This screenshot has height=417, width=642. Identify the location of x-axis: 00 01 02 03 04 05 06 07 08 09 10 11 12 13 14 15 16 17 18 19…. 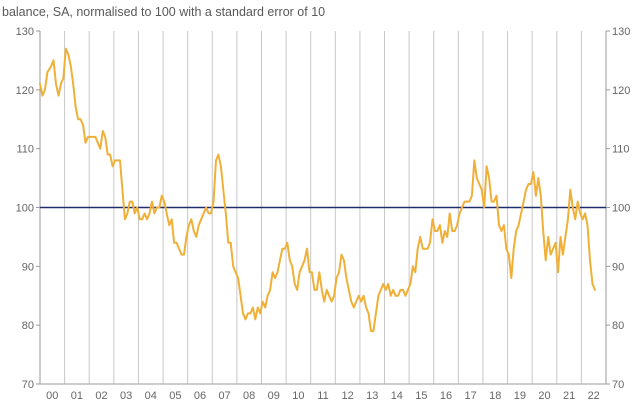
(323, 396).